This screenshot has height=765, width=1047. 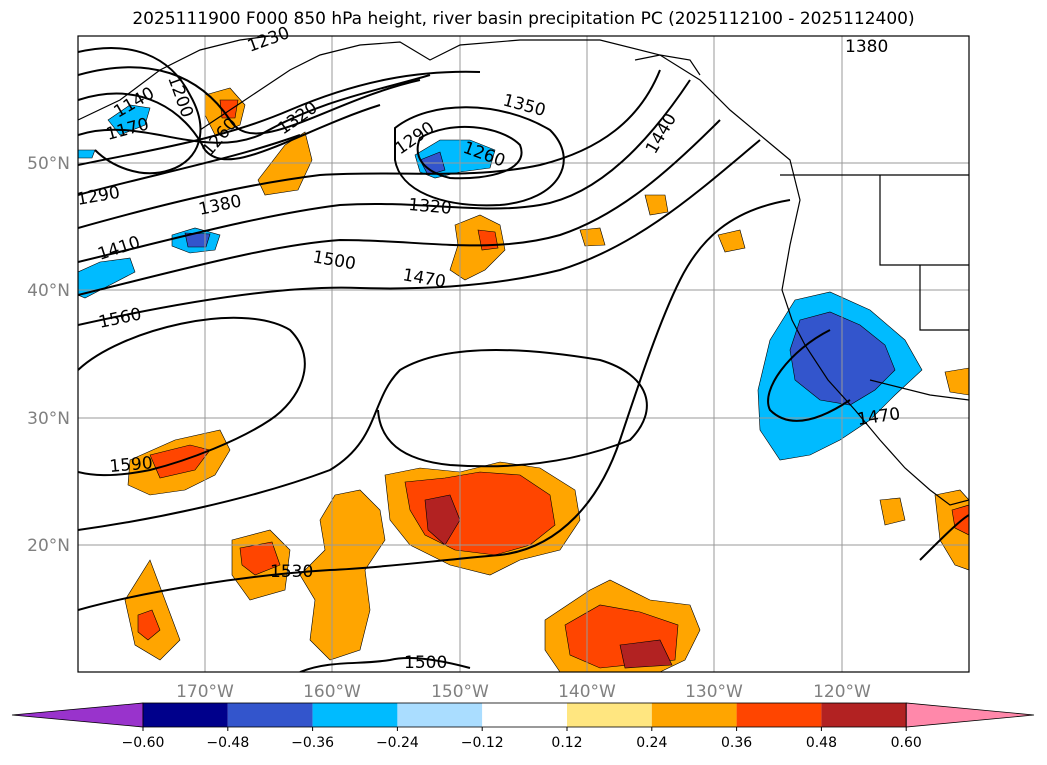 I want to click on colorbar-tick-label: −0.36, so click(x=312, y=743).